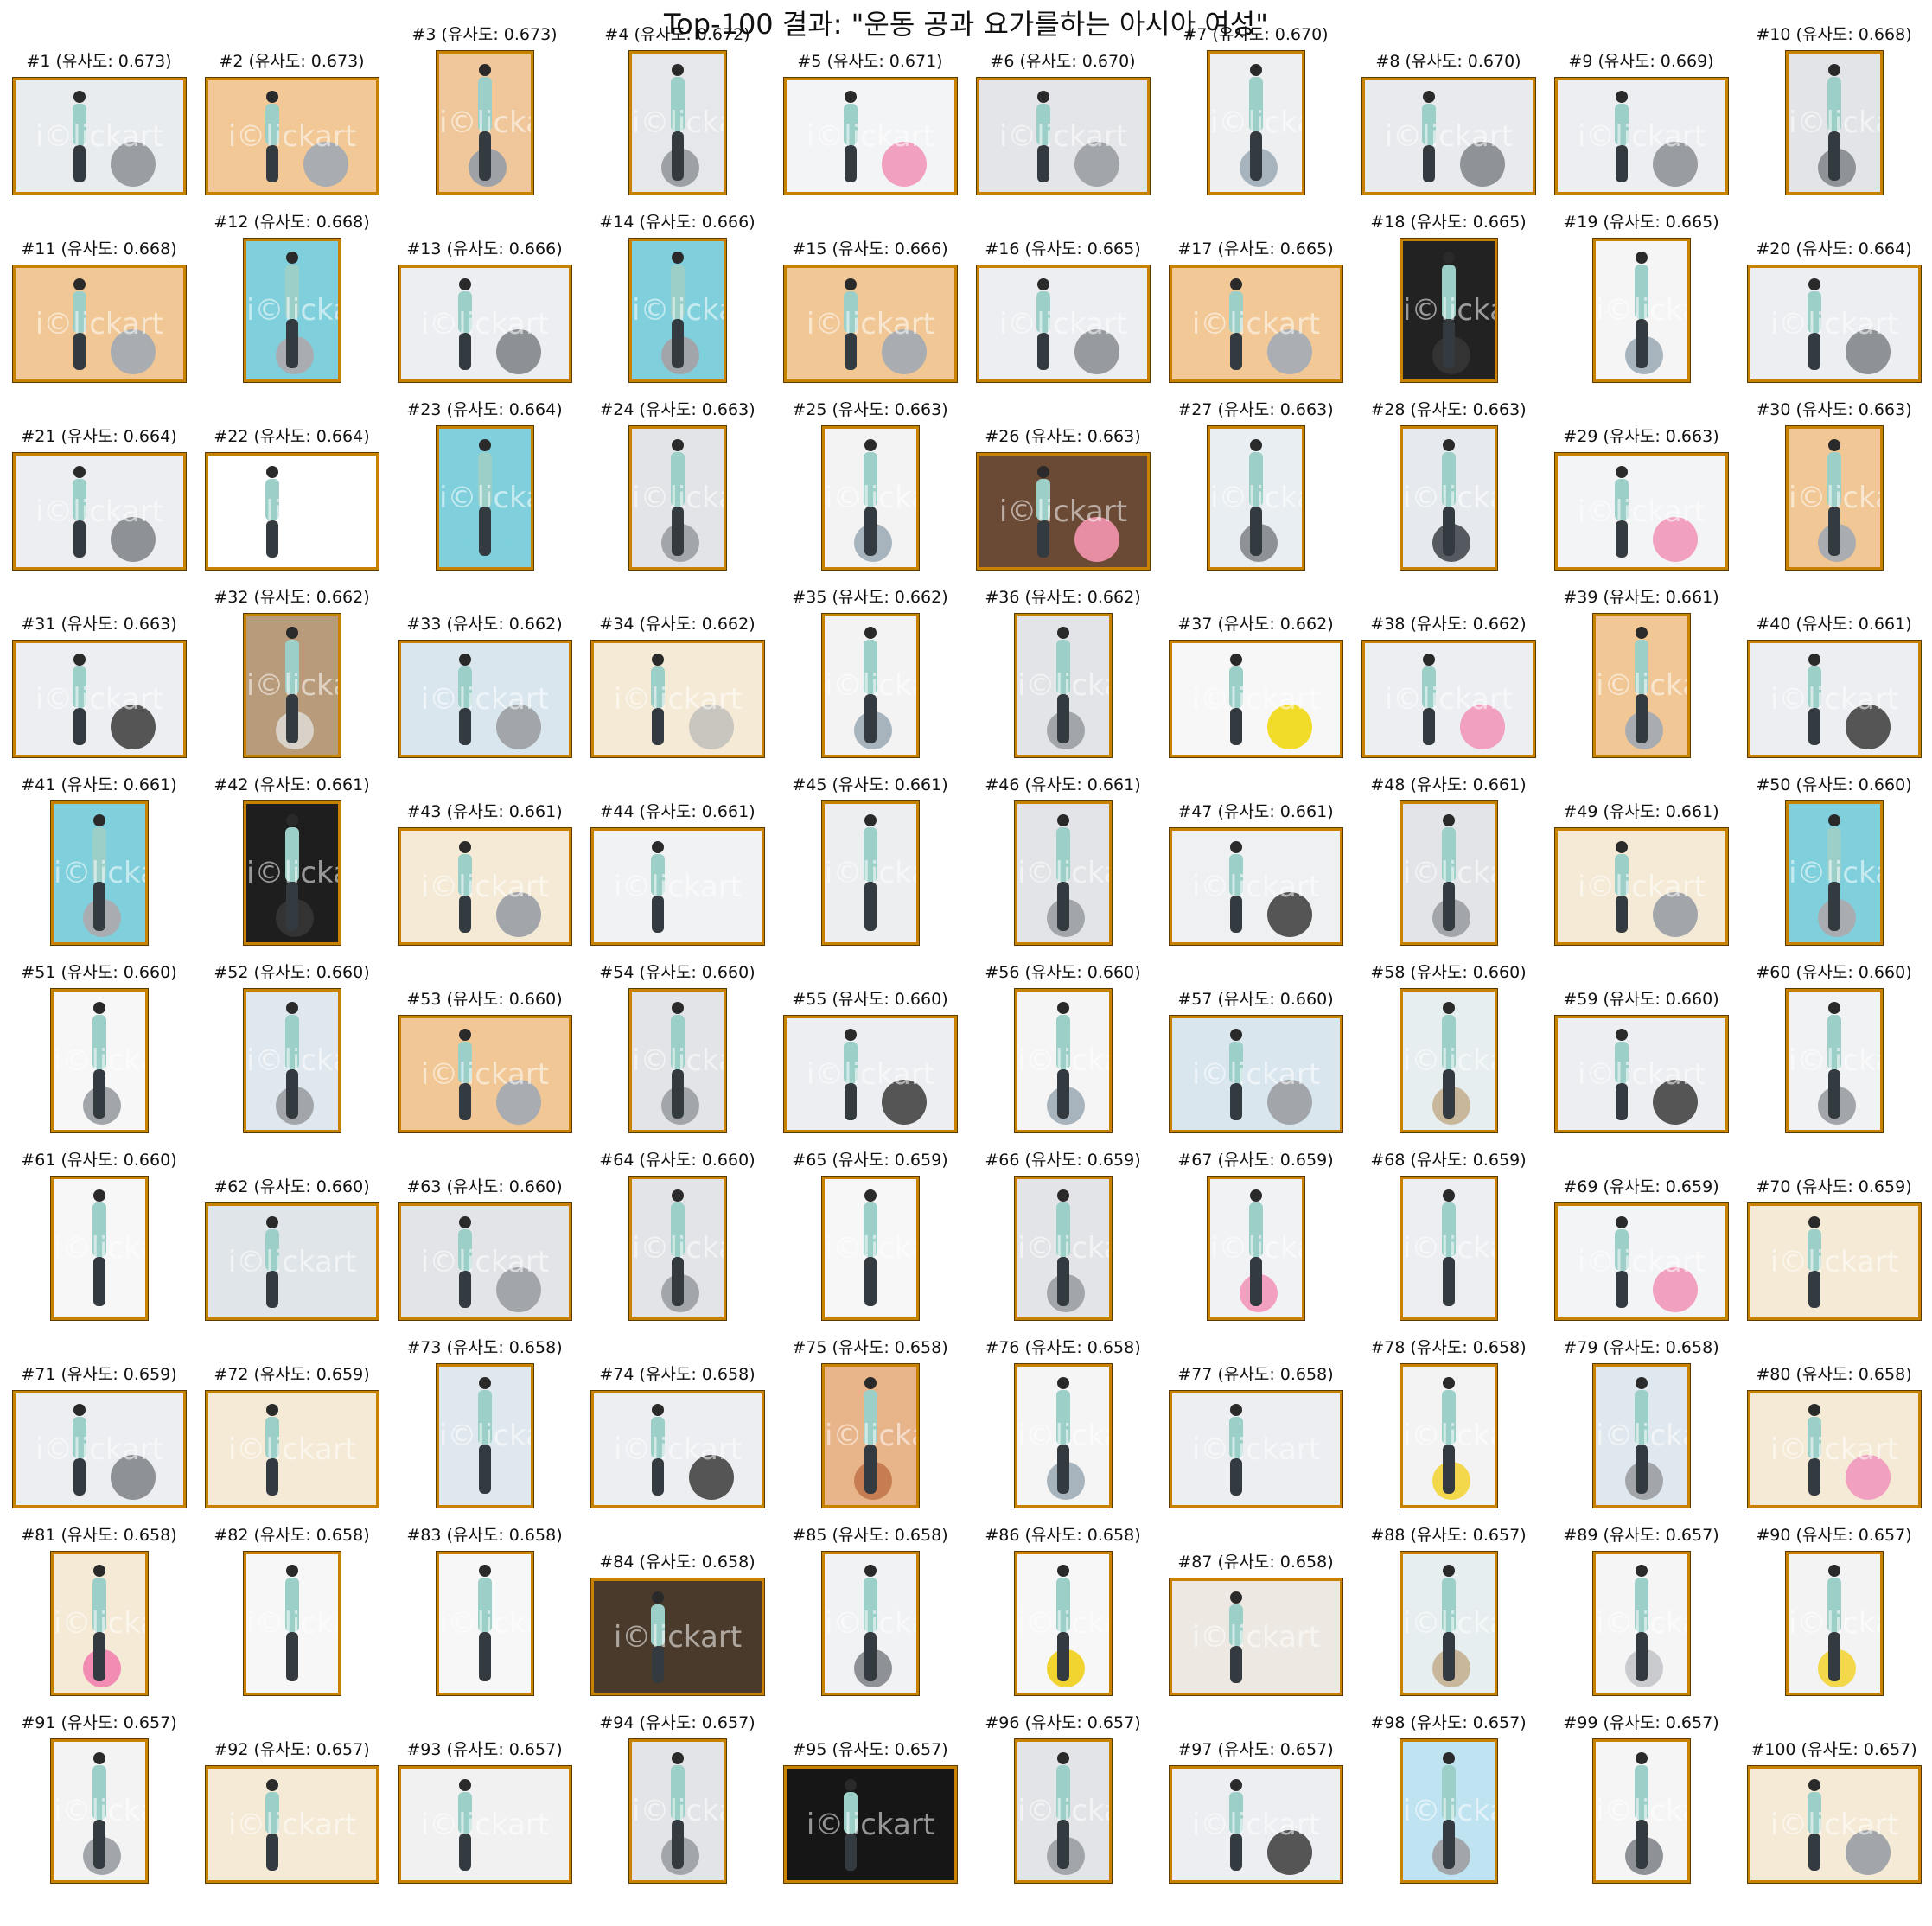  Describe the element at coordinates (1062, 1632) in the screenshot. I see `result-card: #86 (유사도: 0.658) i©lickart` at that location.